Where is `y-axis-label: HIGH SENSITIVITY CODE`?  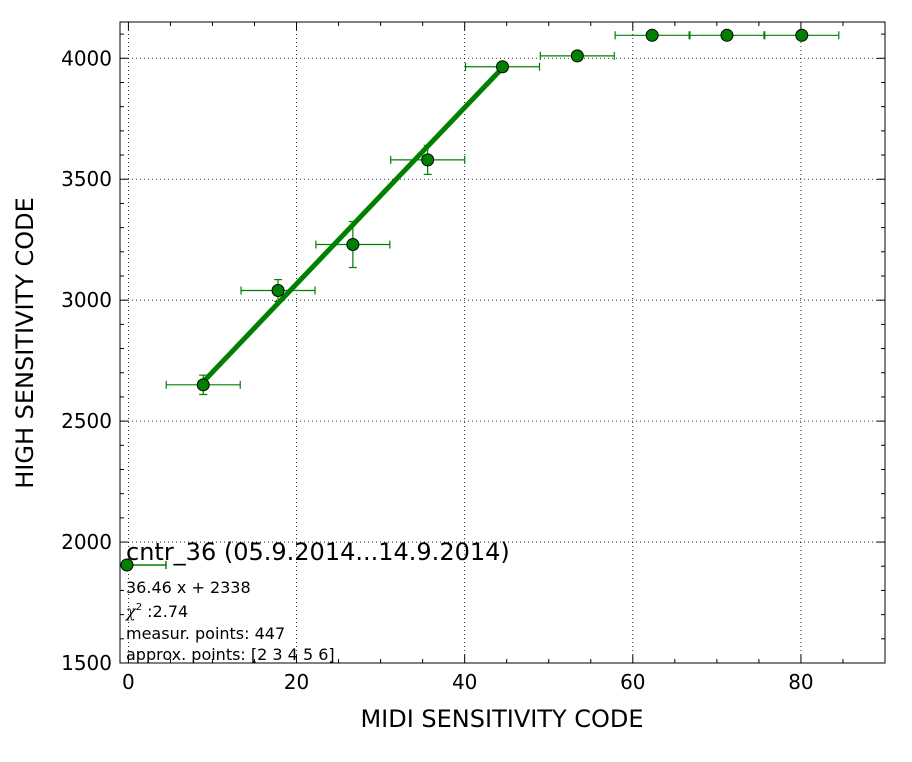 y-axis-label: HIGH SENSITIVITY CODE is located at coordinates (25, 343).